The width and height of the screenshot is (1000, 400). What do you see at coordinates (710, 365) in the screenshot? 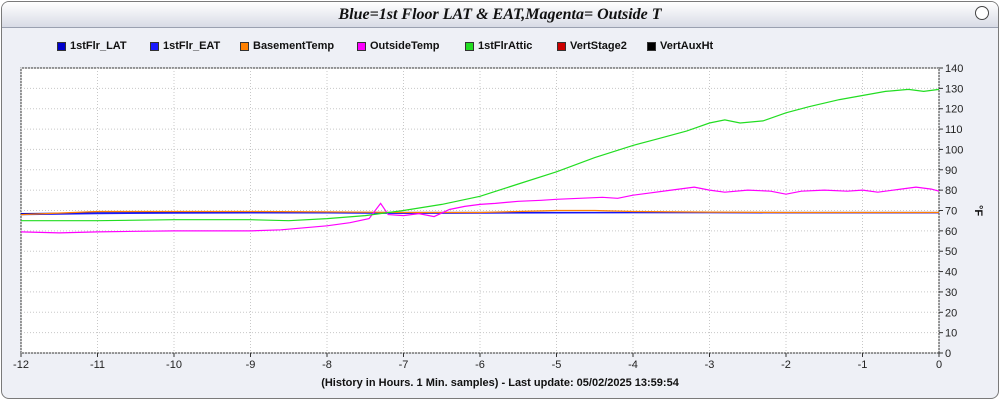
I see `x-tick-label: -3` at bounding box center [710, 365].